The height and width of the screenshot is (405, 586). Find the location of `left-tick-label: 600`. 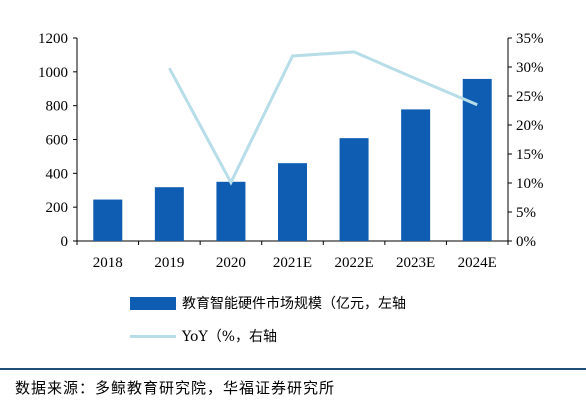

left-tick-label: 600 is located at coordinates (57, 141).